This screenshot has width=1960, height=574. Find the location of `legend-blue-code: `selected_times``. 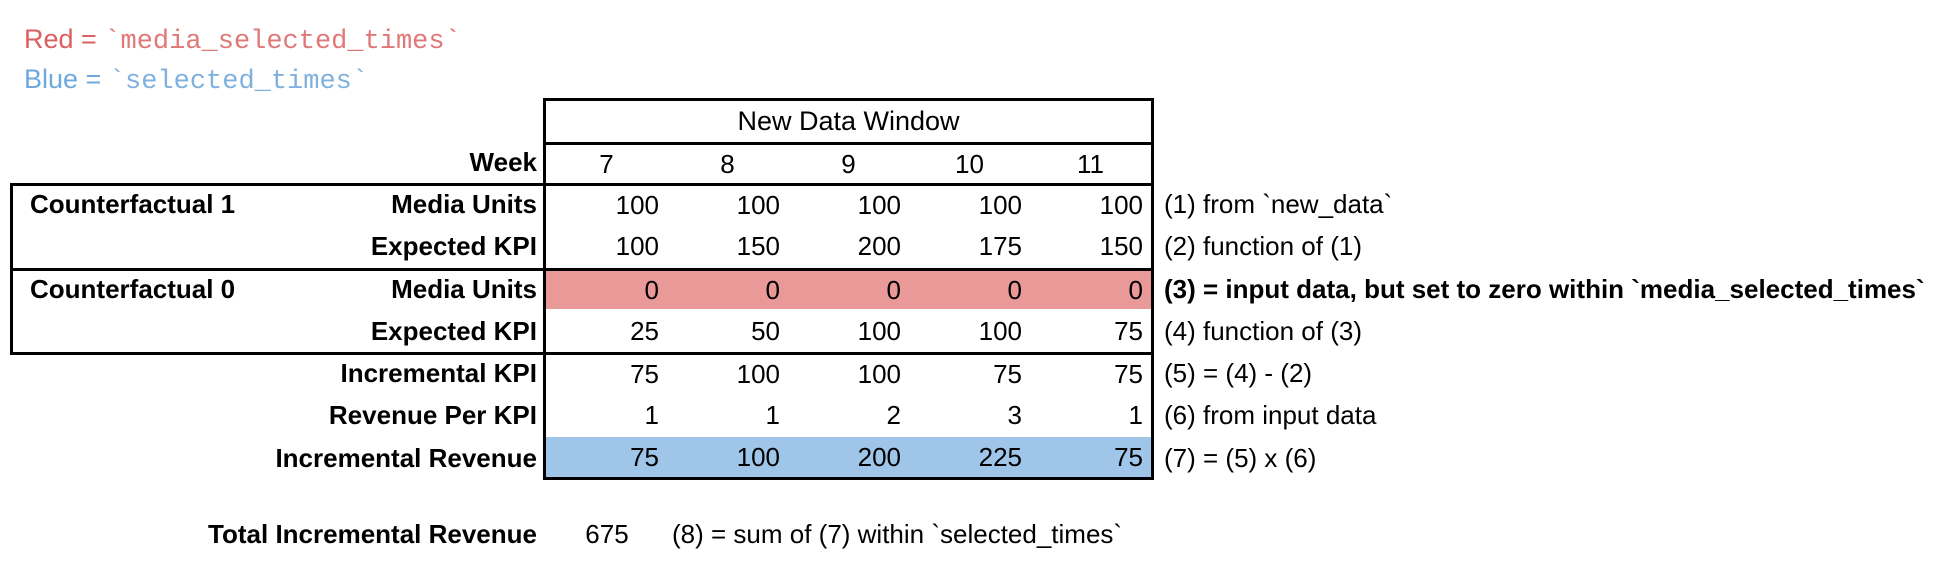

legend-blue-code: `selected_times` is located at coordinates (238, 82).